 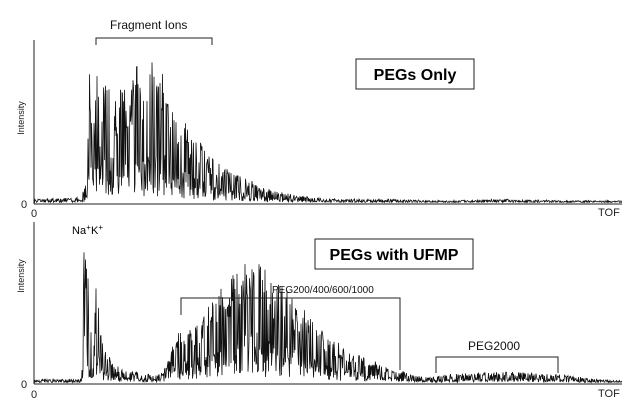 I want to click on top-title-box, so click(x=415, y=74).